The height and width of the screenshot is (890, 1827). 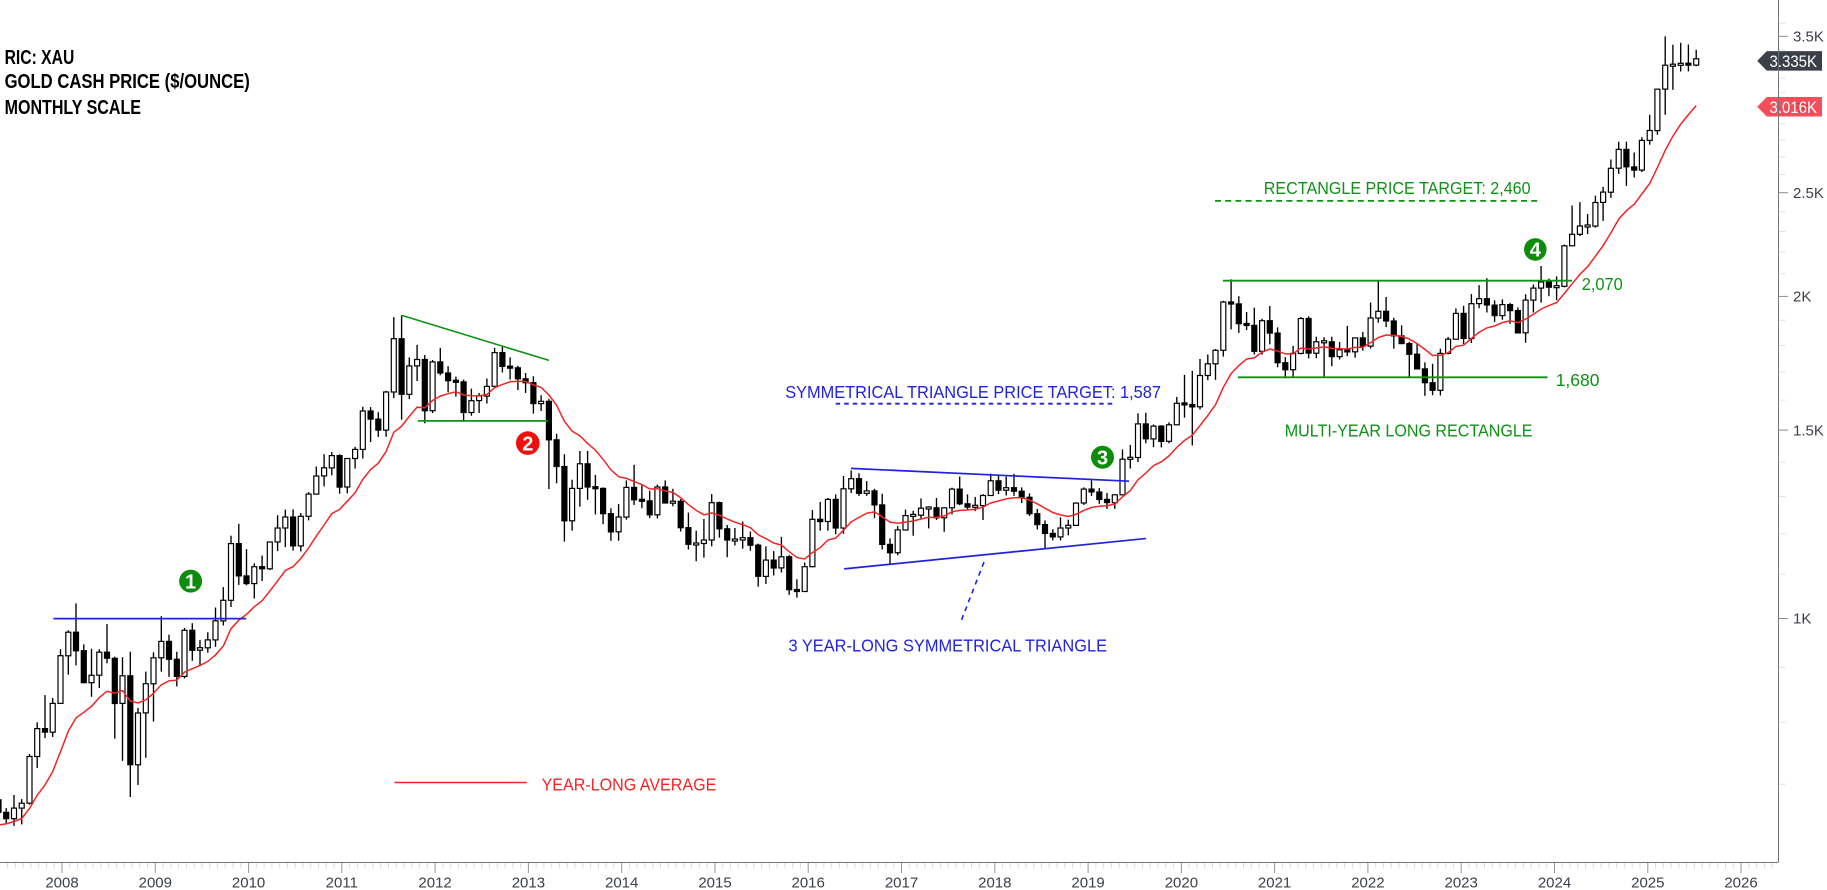 I want to click on svg-text: 2019, so click(x=1087, y=882).